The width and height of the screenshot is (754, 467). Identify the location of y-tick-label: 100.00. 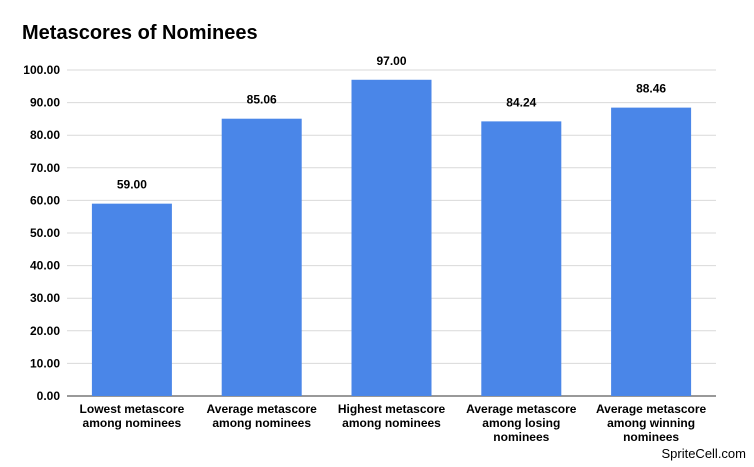
(41, 70).